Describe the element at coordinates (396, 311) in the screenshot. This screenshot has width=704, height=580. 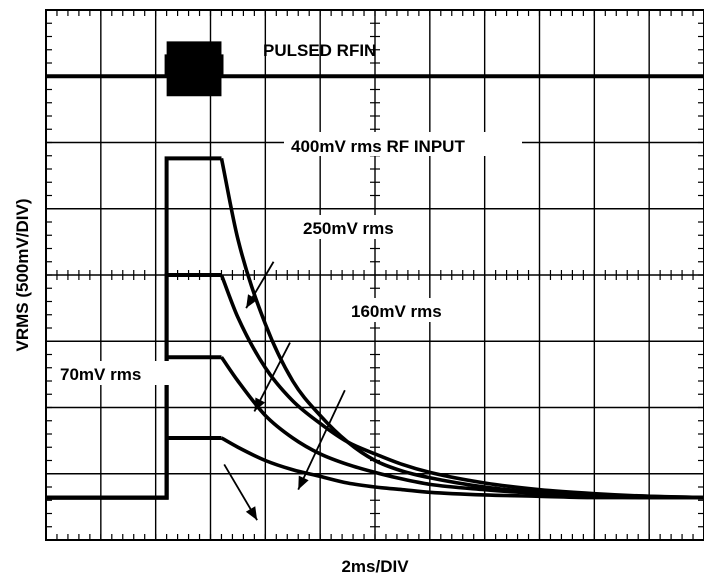
I see `annotation-160mv: 160mV rms` at that location.